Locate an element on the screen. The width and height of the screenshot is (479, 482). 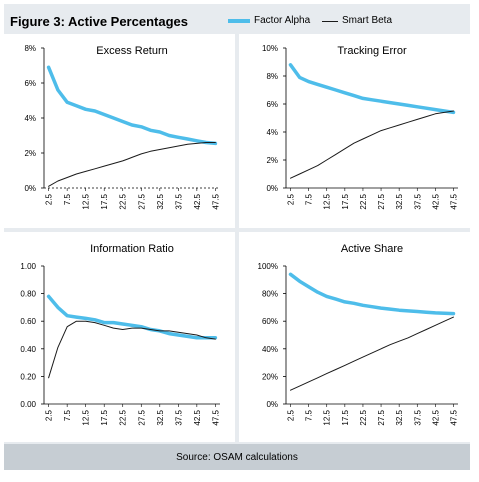
chart-title: Active Share is located at coordinates (372, 249).